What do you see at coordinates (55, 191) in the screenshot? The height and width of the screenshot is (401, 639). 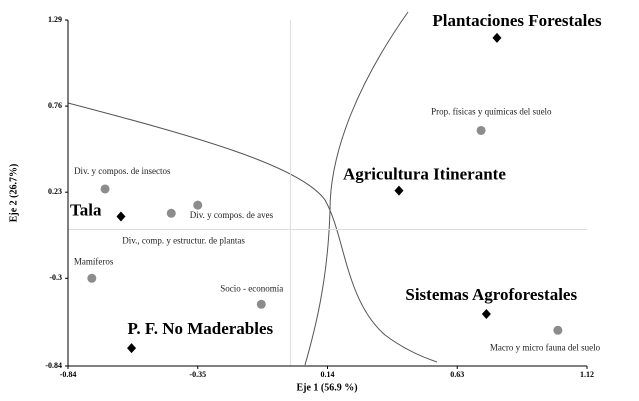 I see `y-tick-label: 0.23` at bounding box center [55, 191].